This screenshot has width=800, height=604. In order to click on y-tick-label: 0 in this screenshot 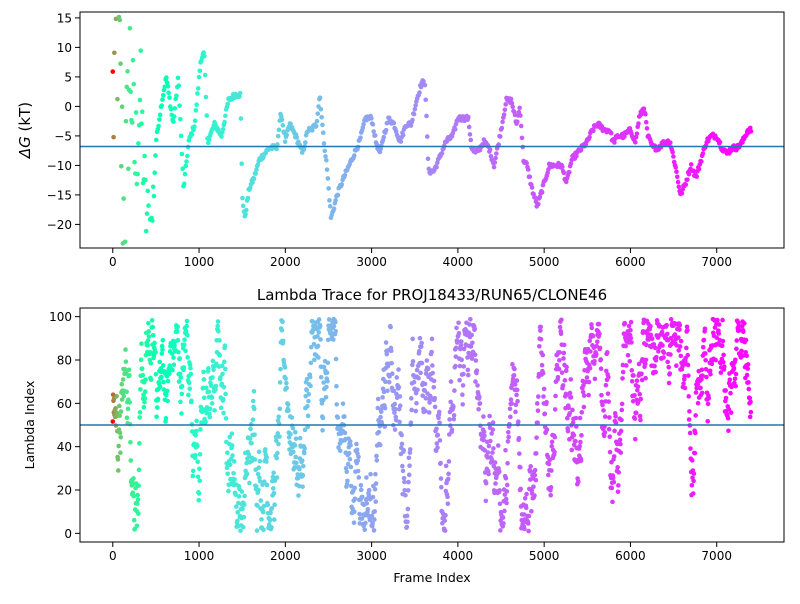, I will do `click(68, 534)`.